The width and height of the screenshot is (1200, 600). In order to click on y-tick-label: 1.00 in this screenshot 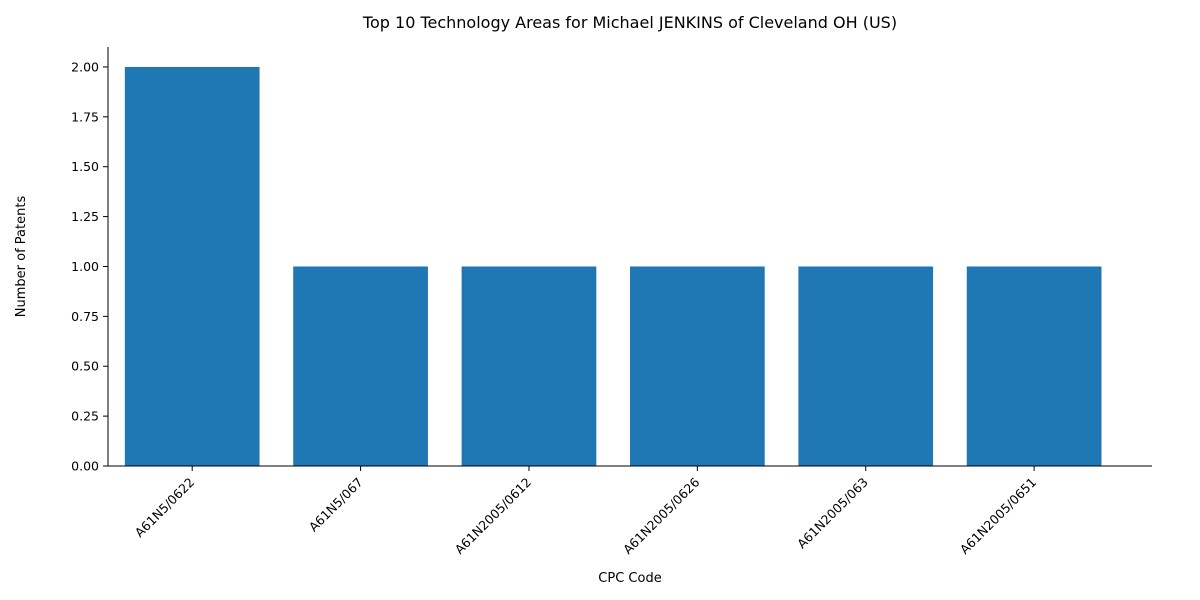, I will do `click(85, 266)`.